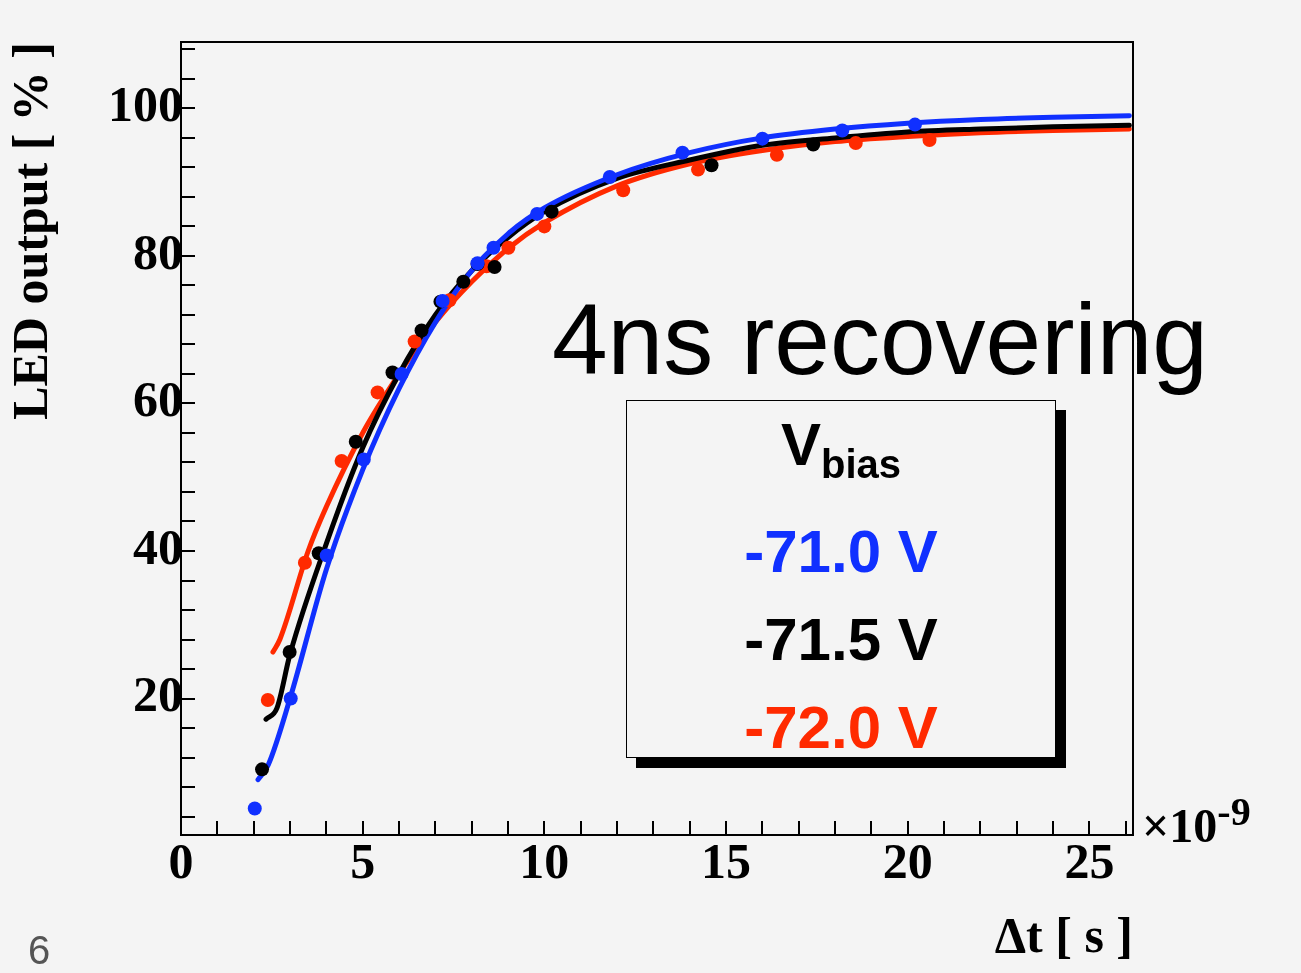 This screenshot has height=973, width=1301. Describe the element at coordinates (145, 104) in the screenshot. I see `y-tick-label: 100` at that location.